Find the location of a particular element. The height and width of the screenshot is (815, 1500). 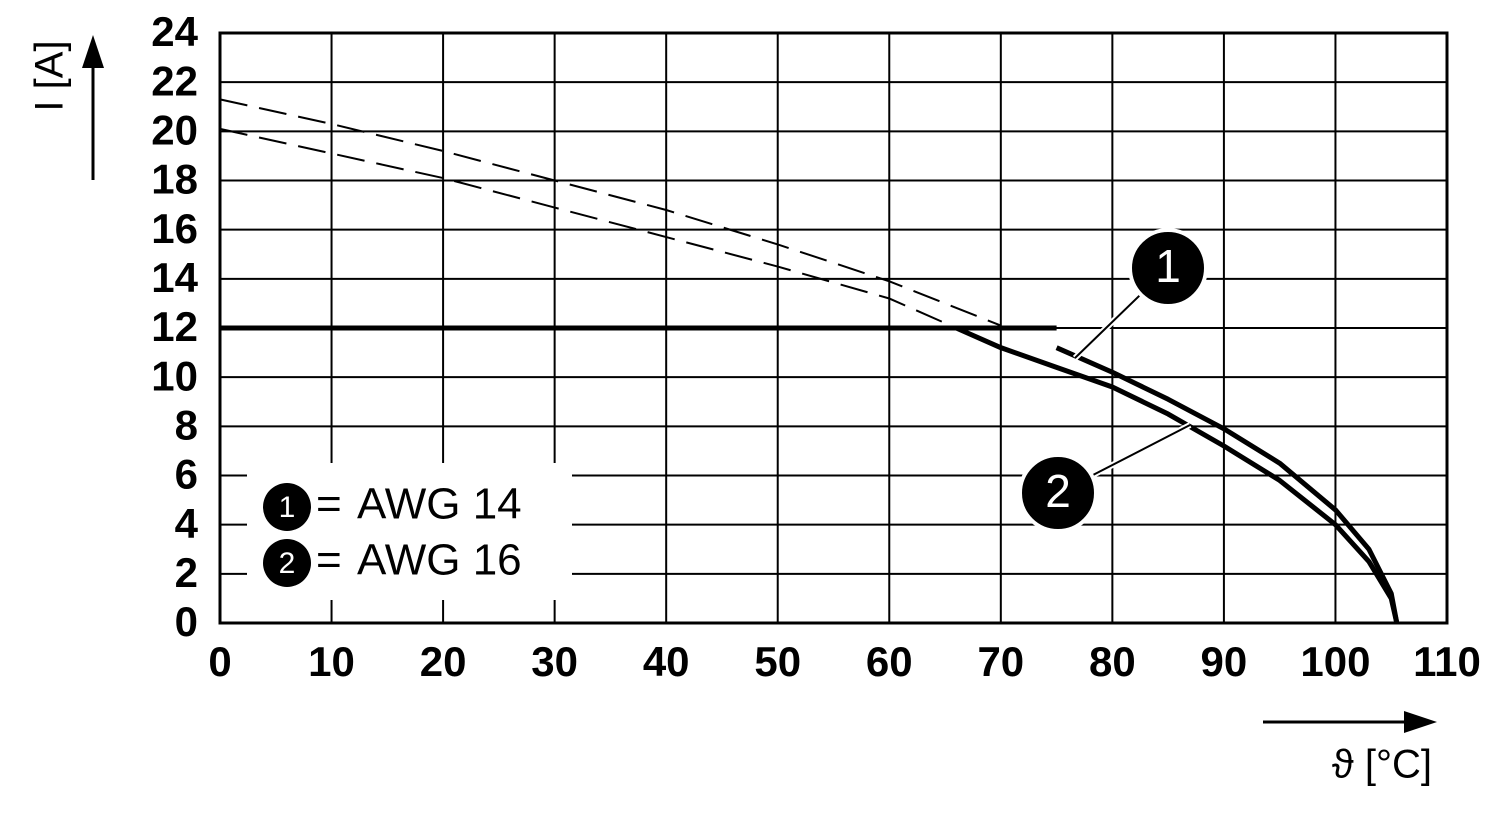

legend-marker-label: 2 is located at coordinates (287, 563).